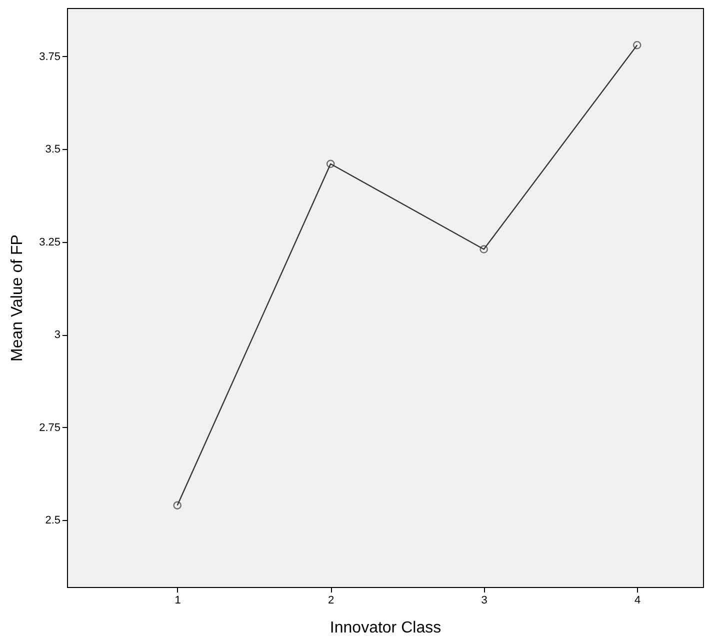  I want to click on y-tick-label: 3, so click(57, 335).